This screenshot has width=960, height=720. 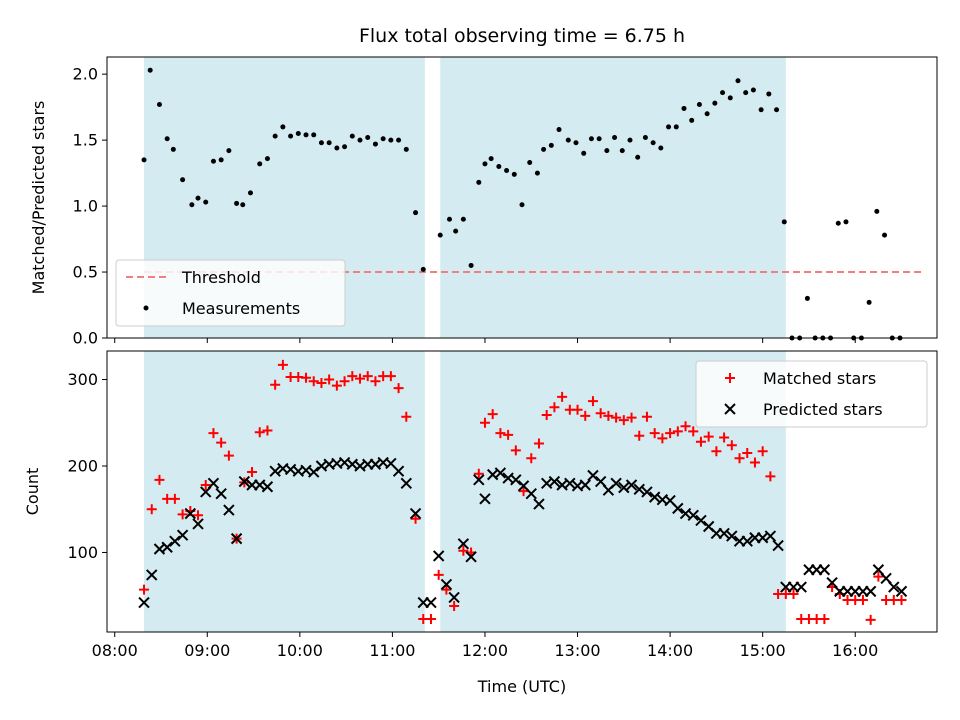 What do you see at coordinates (221, 277) in the screenshot?
I see `legend-threshold-label: Threshold` at bounding box center [221, 277].